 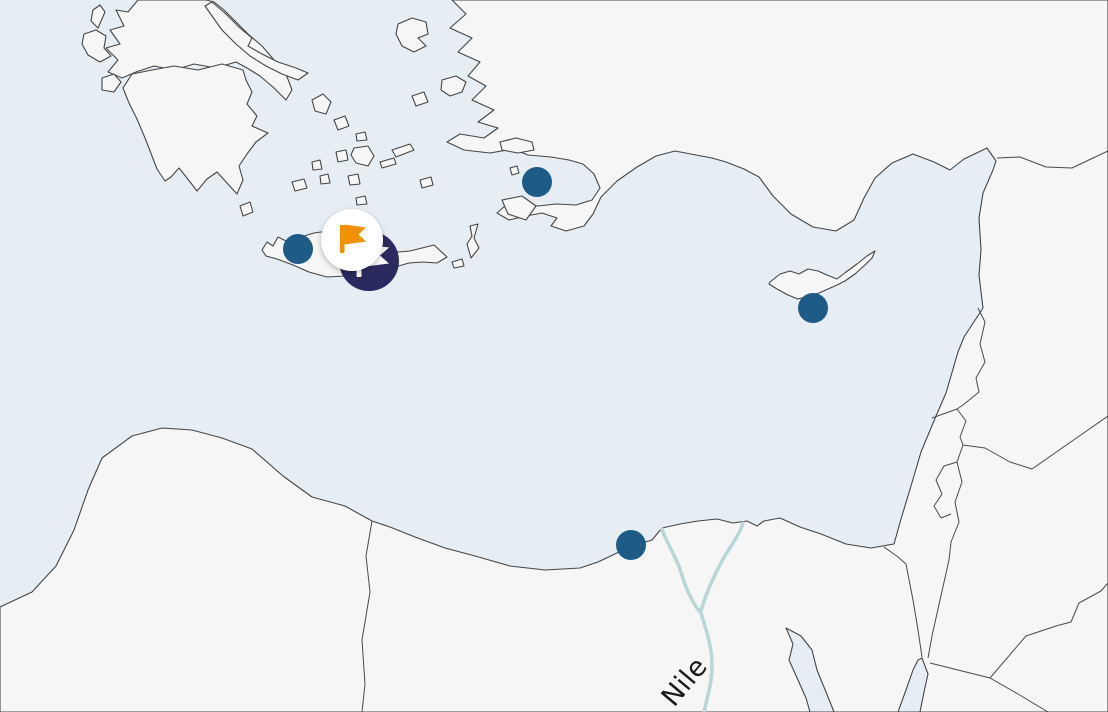 What do you see at coordinates (362, 156) in the screenshot?
I see `island-naxos` at bounding box center [362, 156].